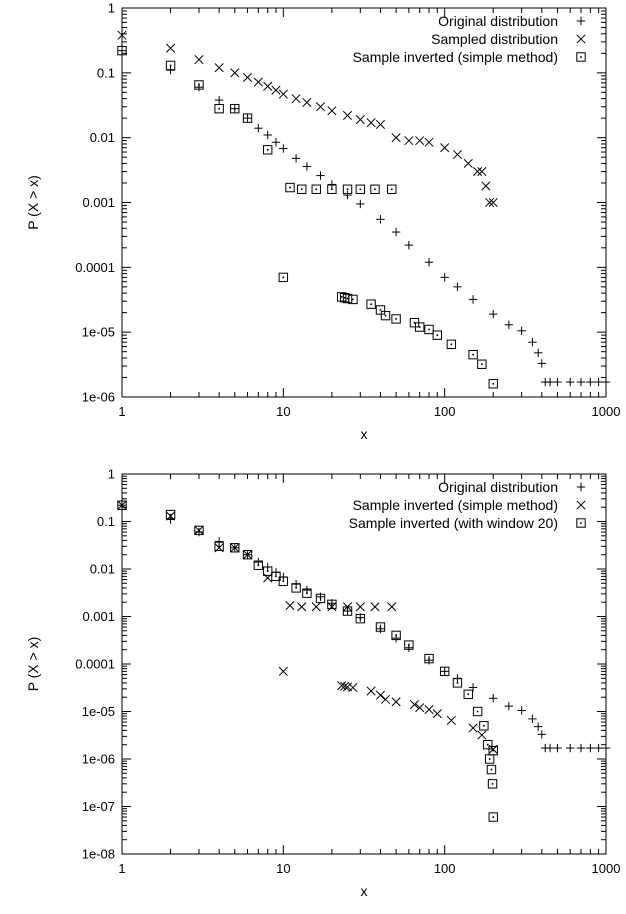  What do you see at coordinates (494, 39) in the screenshot?
I see `legend-label: Sampled distribution` at bounding box center [494, 39].